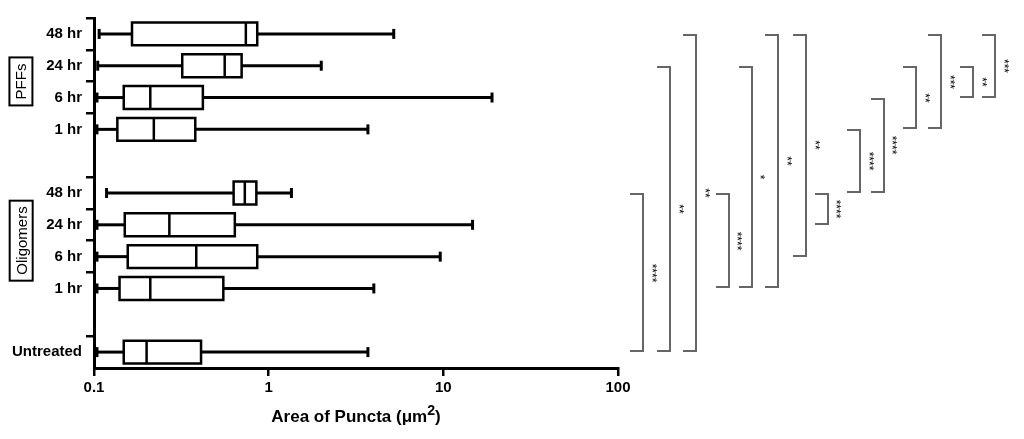 The width and height of the screenshot is (1024, 439). I want to click on x-tick-label: 1, so click(268, 387).